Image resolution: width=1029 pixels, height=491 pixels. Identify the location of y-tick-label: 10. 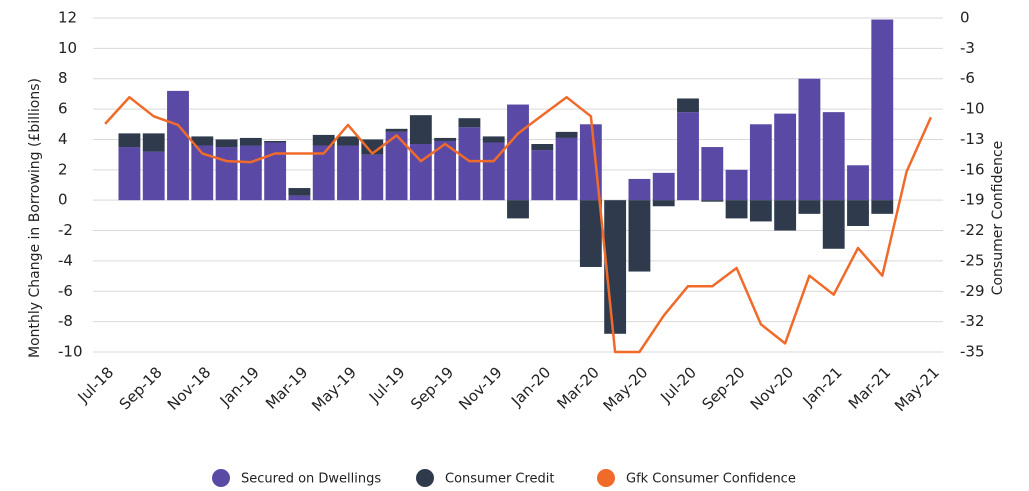
(67, 48).